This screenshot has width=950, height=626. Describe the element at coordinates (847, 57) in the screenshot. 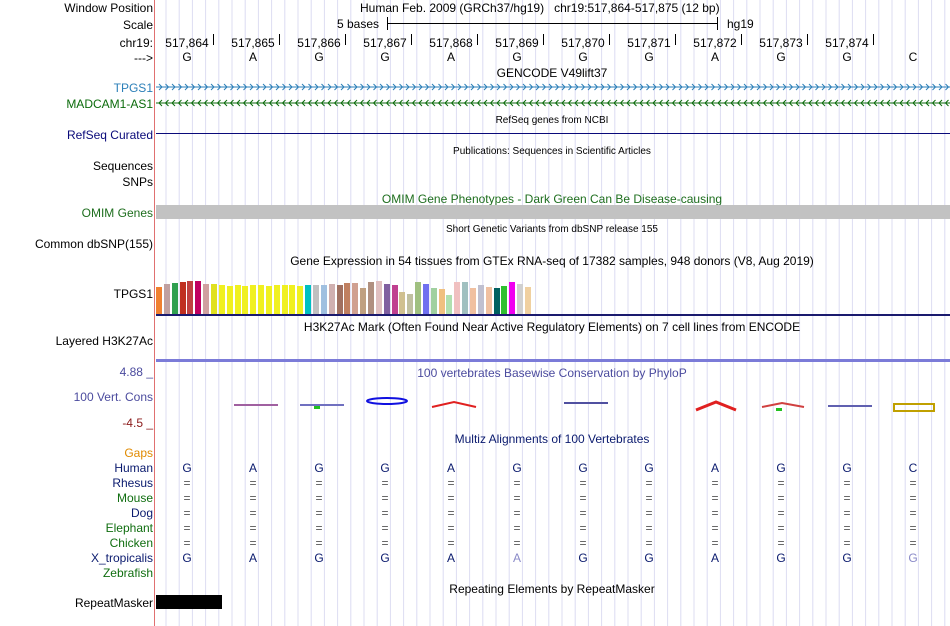

I see `ruler-base: G` at that location.